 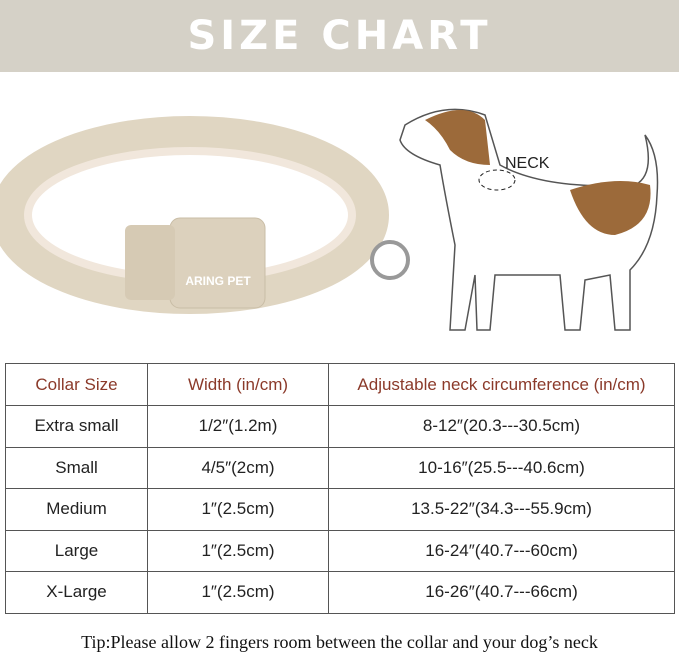 What do you see at coordinates (76, 550) in the screenshot?
I see `cell-size: Large` at bounding box center [76, 550].